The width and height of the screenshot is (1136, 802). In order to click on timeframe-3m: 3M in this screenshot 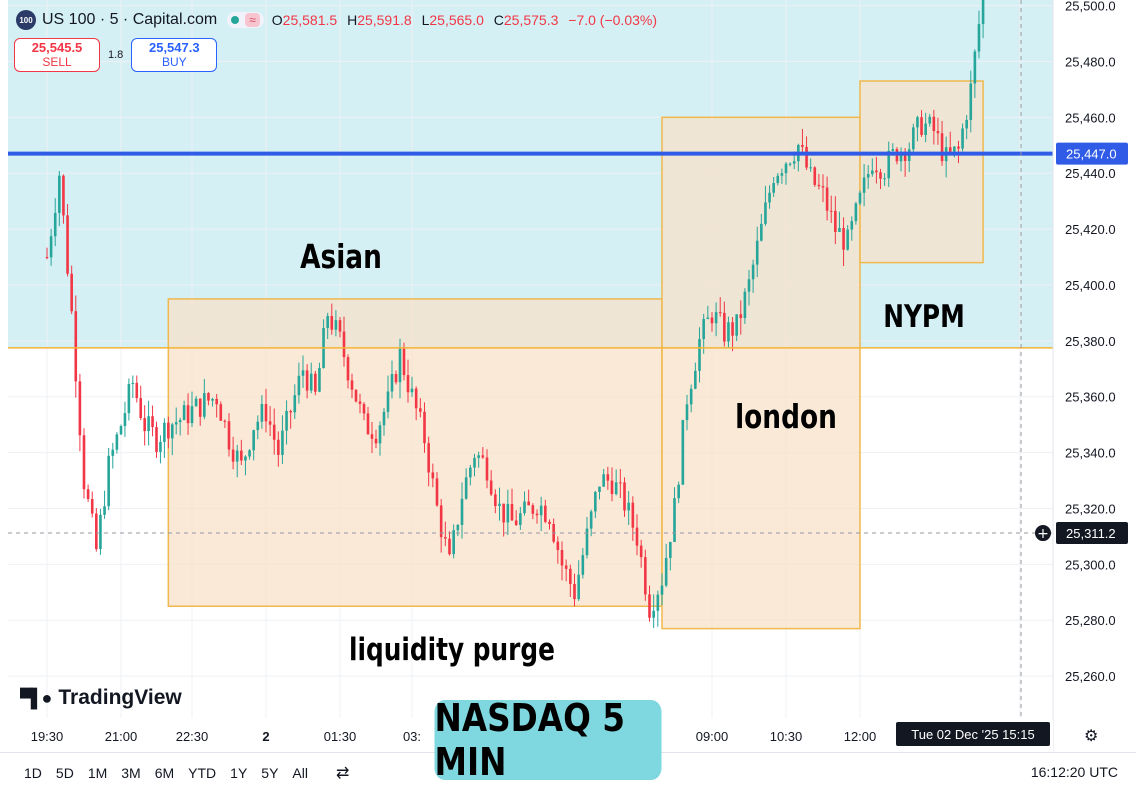, I will do `click(131, 773)`.